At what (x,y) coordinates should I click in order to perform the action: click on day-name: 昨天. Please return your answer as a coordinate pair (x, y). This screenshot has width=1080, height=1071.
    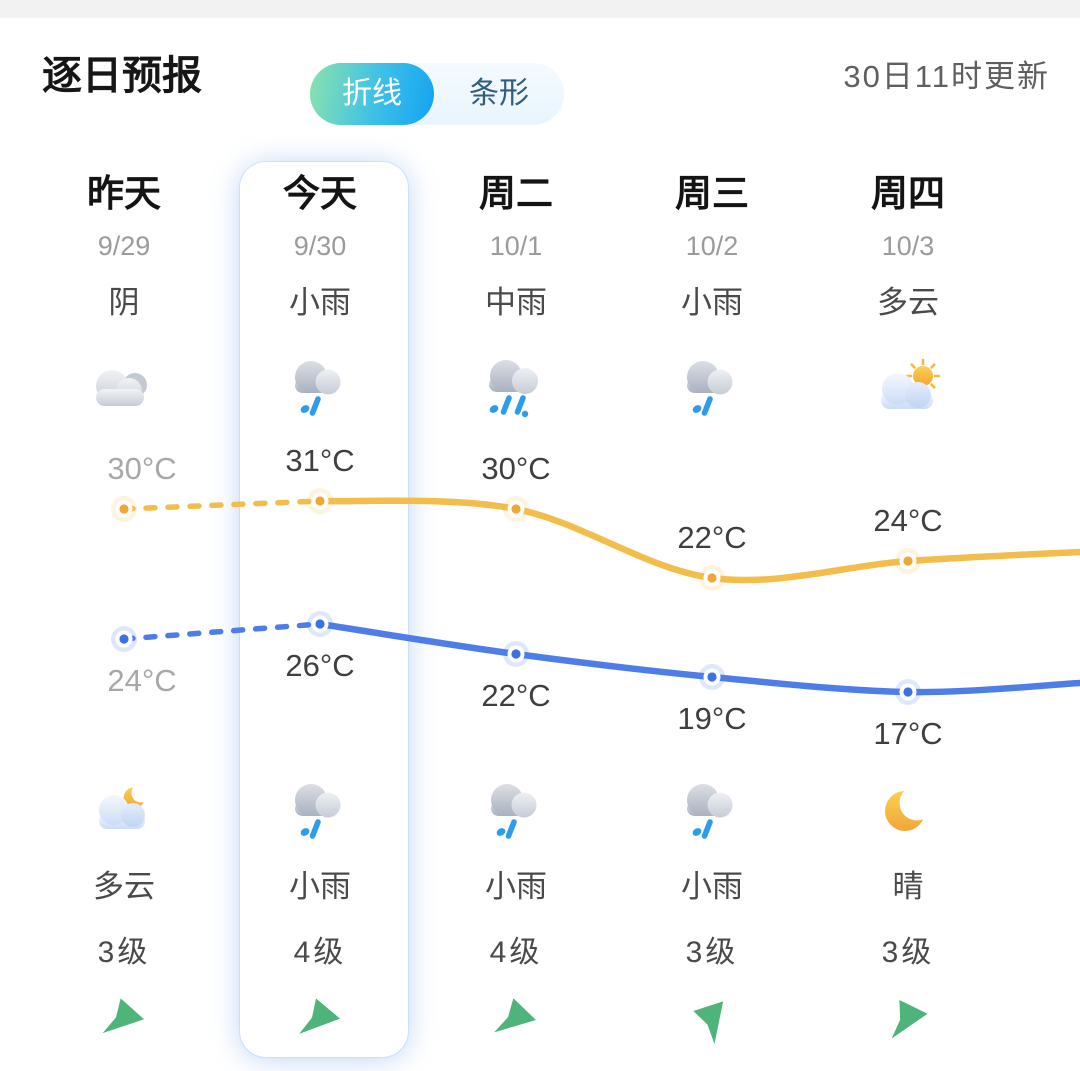
    Looking at the image, I should click on (124, 193).